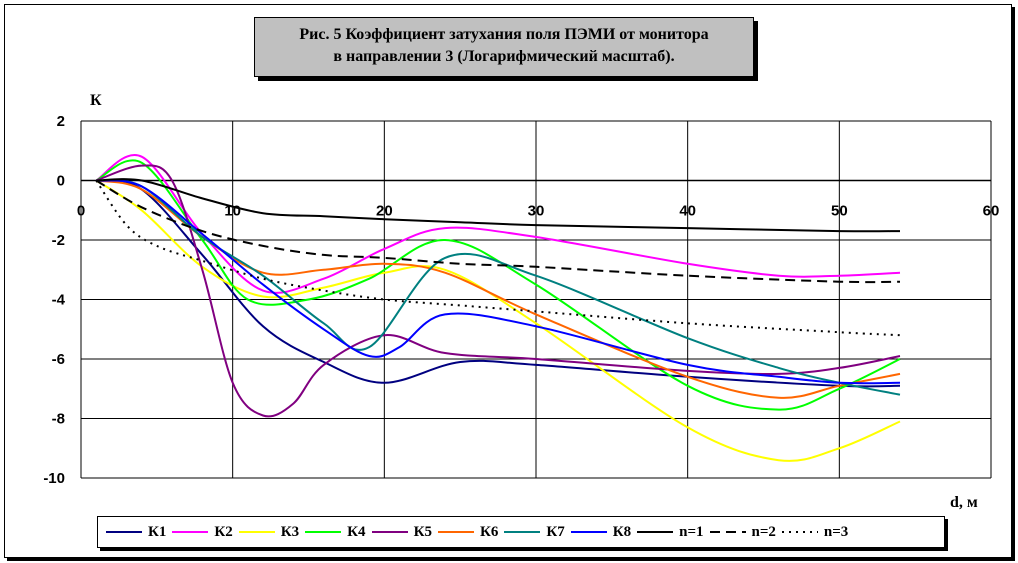 The height and width of the screenshot is (563, 1018). What do you see at coordinates (356, 531) in the screenshot?
I see `legend-label: К4` at bounding box center [356, 531].